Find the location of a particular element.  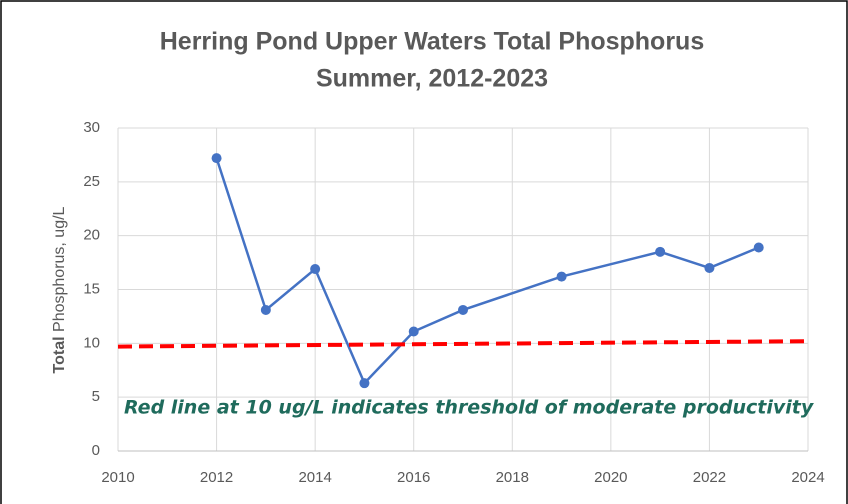

x-tick-label: 2018 is located at coordinates (512, 477).